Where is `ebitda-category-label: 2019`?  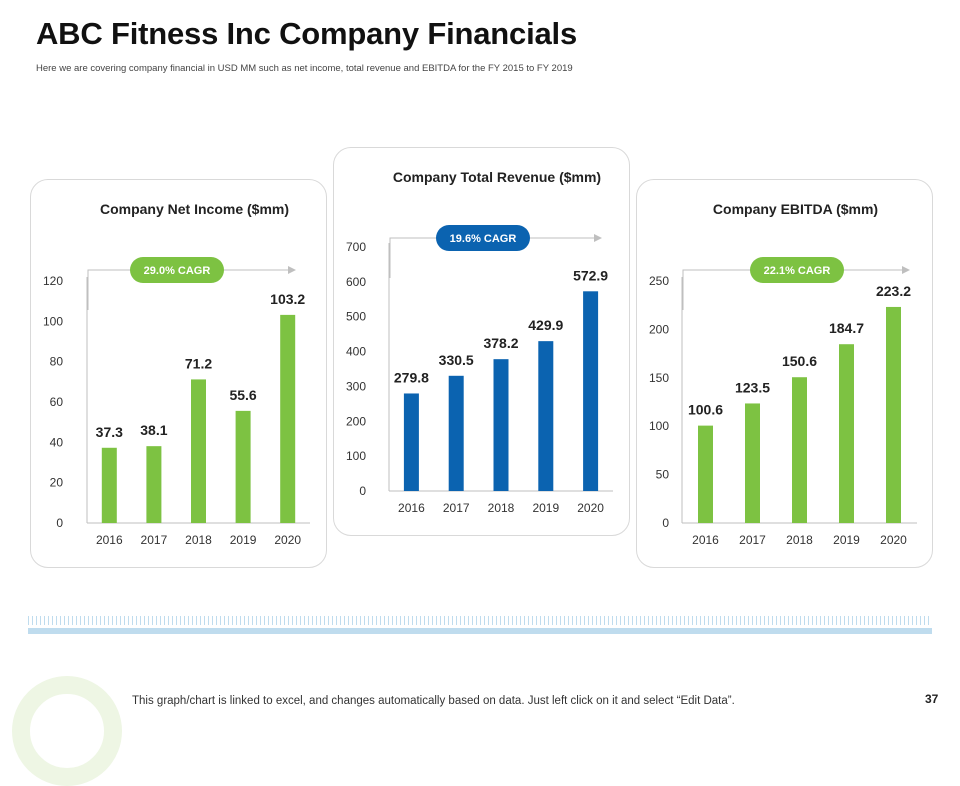
ebitda-category-label: 2019 is located at coordinates (846, 540).